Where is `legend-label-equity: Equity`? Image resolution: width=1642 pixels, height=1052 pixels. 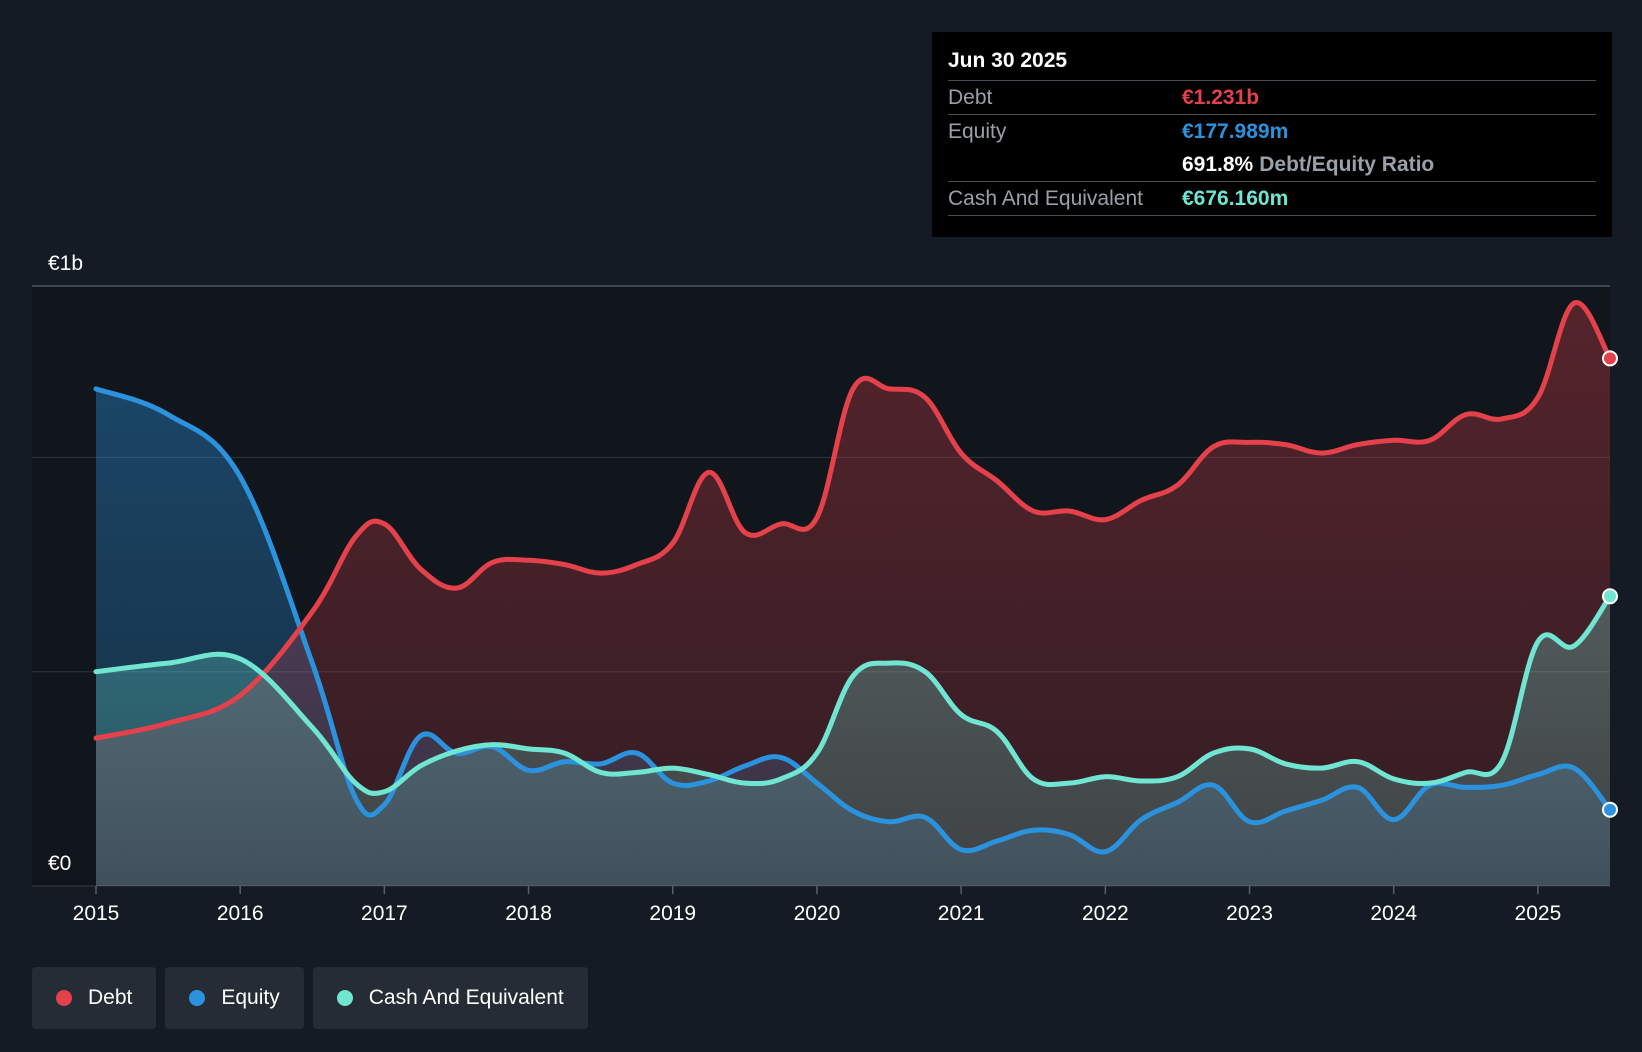 legend-label-equity: Equity is located at coordinates (250, 997).